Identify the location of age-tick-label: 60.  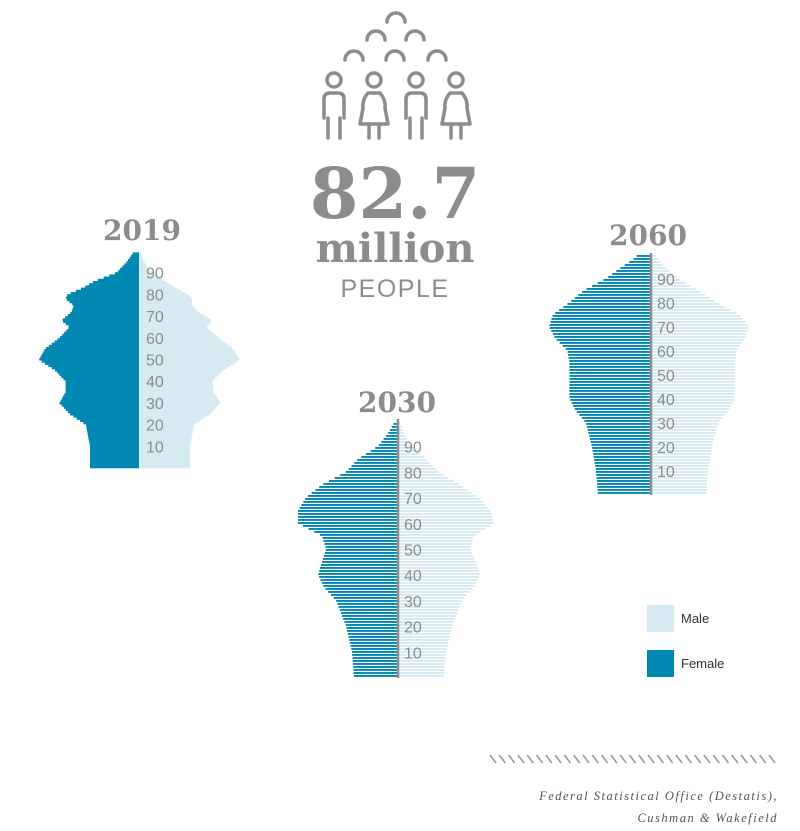
(666, 352).